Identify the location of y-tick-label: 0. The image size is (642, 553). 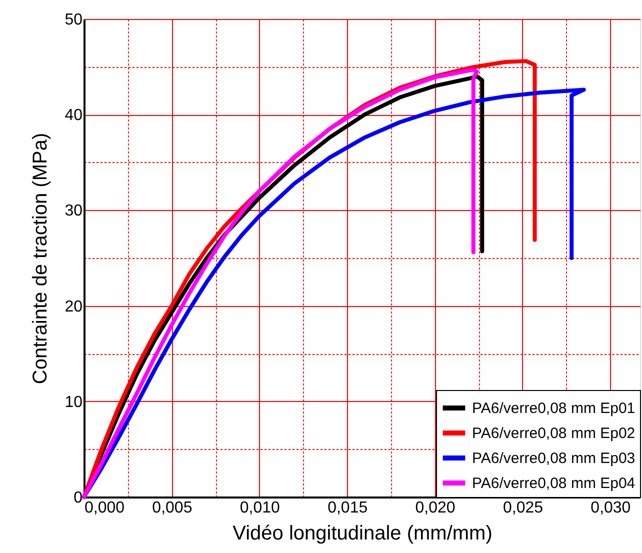
(78, 498).